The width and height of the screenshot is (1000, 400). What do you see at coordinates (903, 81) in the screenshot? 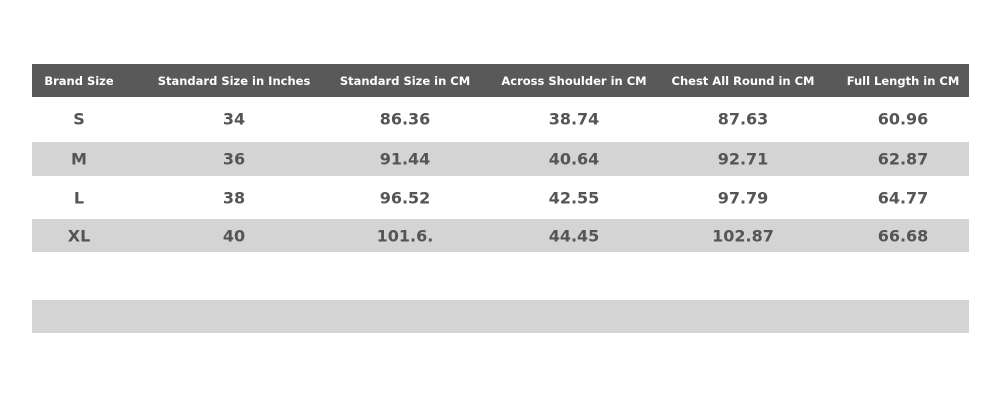
I see `header-cell: Full Length in CM` at bounding box center [903, 81].